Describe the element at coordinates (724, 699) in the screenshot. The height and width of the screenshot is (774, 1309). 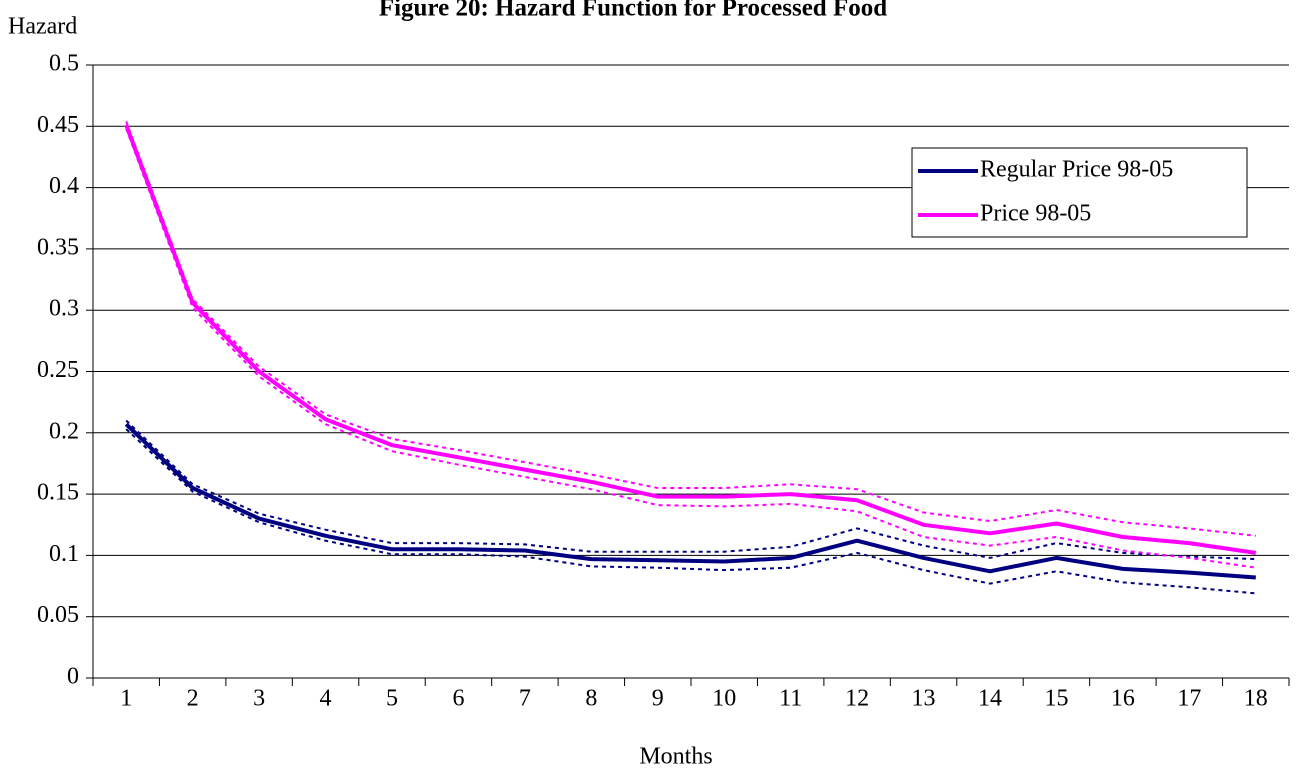
I see `x-tick-label: 10` at that location.